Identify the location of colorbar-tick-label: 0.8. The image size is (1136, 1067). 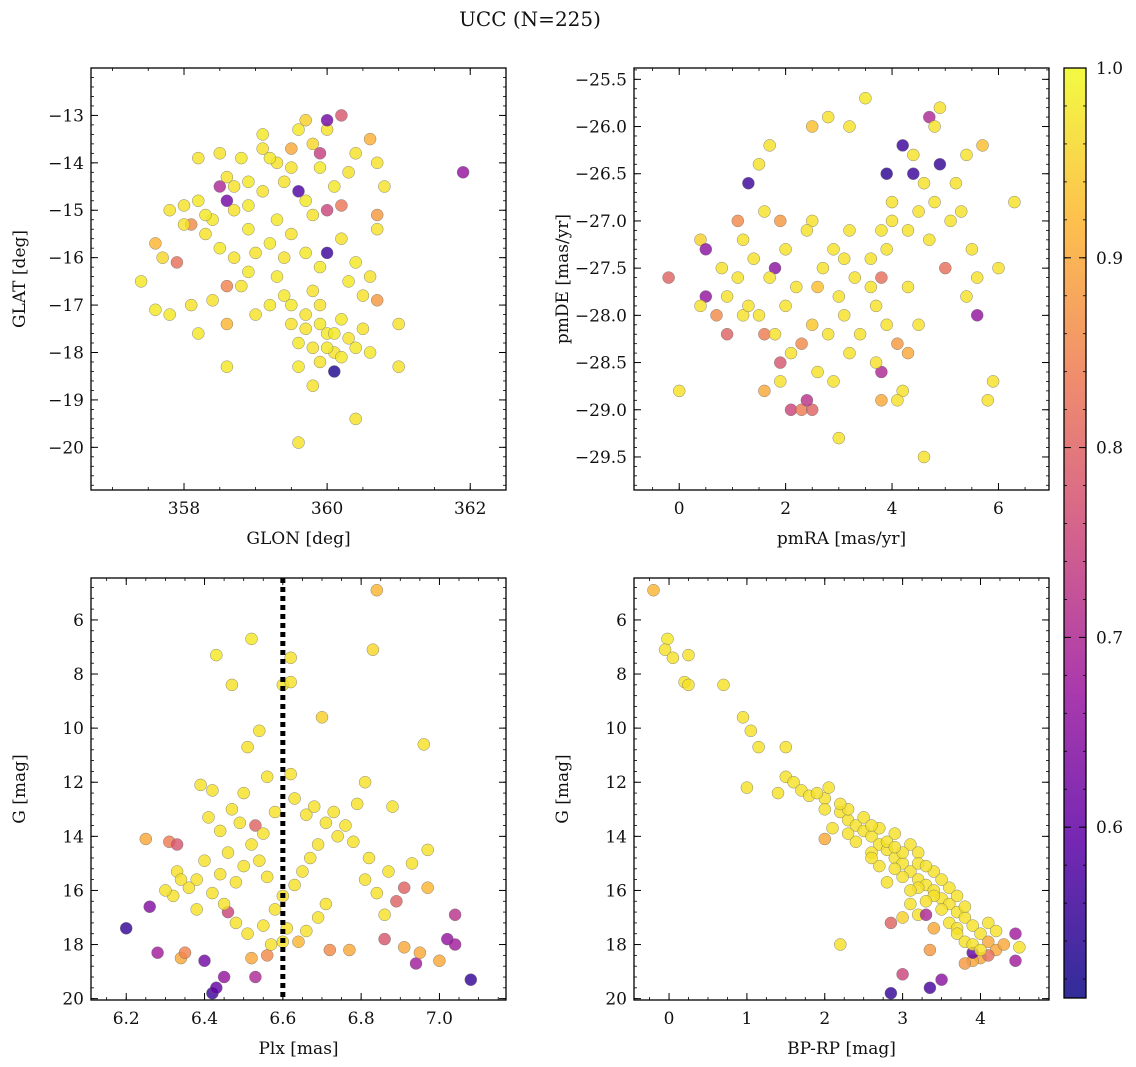
(1109, 449).